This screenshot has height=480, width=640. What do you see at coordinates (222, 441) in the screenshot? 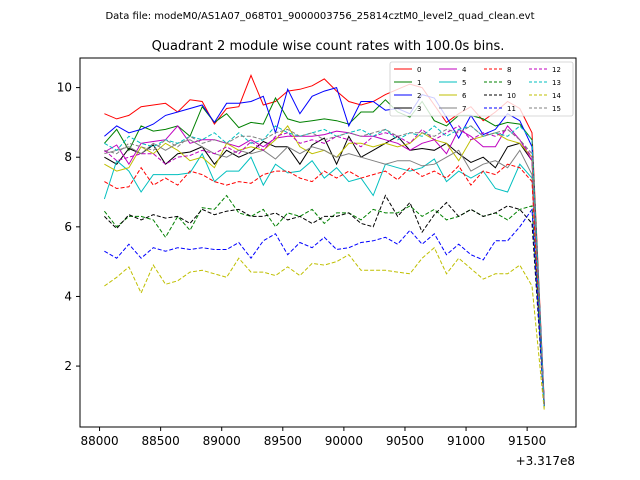
I see `x-tick-label: 89000` at bounding box center [222, 441].